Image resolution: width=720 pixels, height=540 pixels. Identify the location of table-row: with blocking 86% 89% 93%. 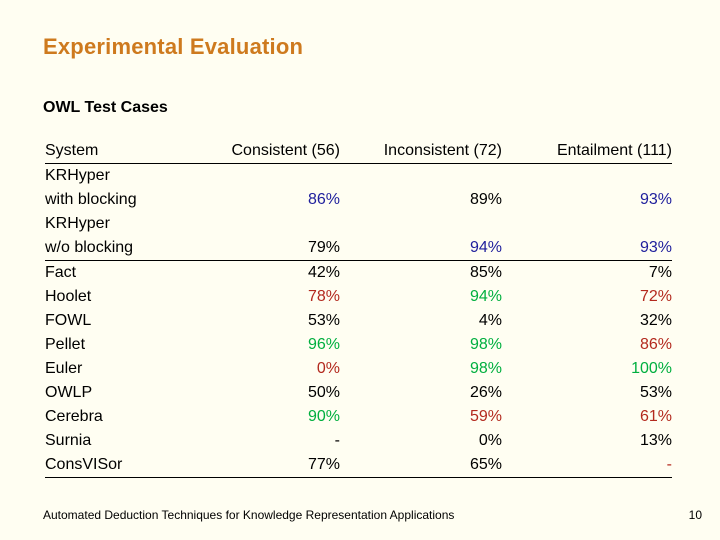
(358, 200).